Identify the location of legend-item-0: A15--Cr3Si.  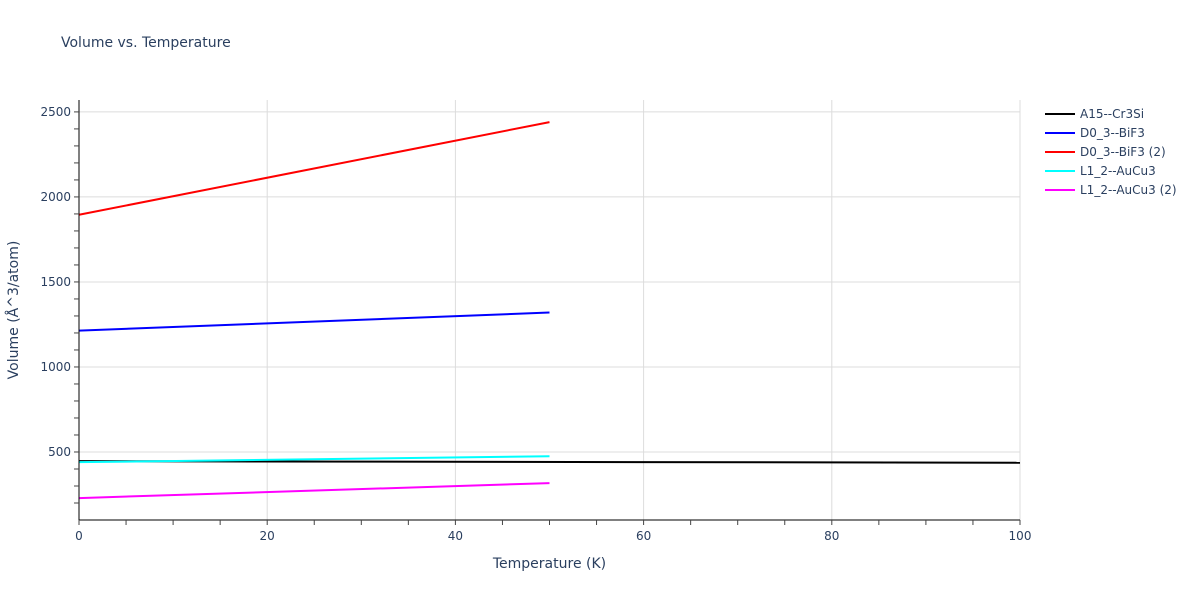
(1094, 114).